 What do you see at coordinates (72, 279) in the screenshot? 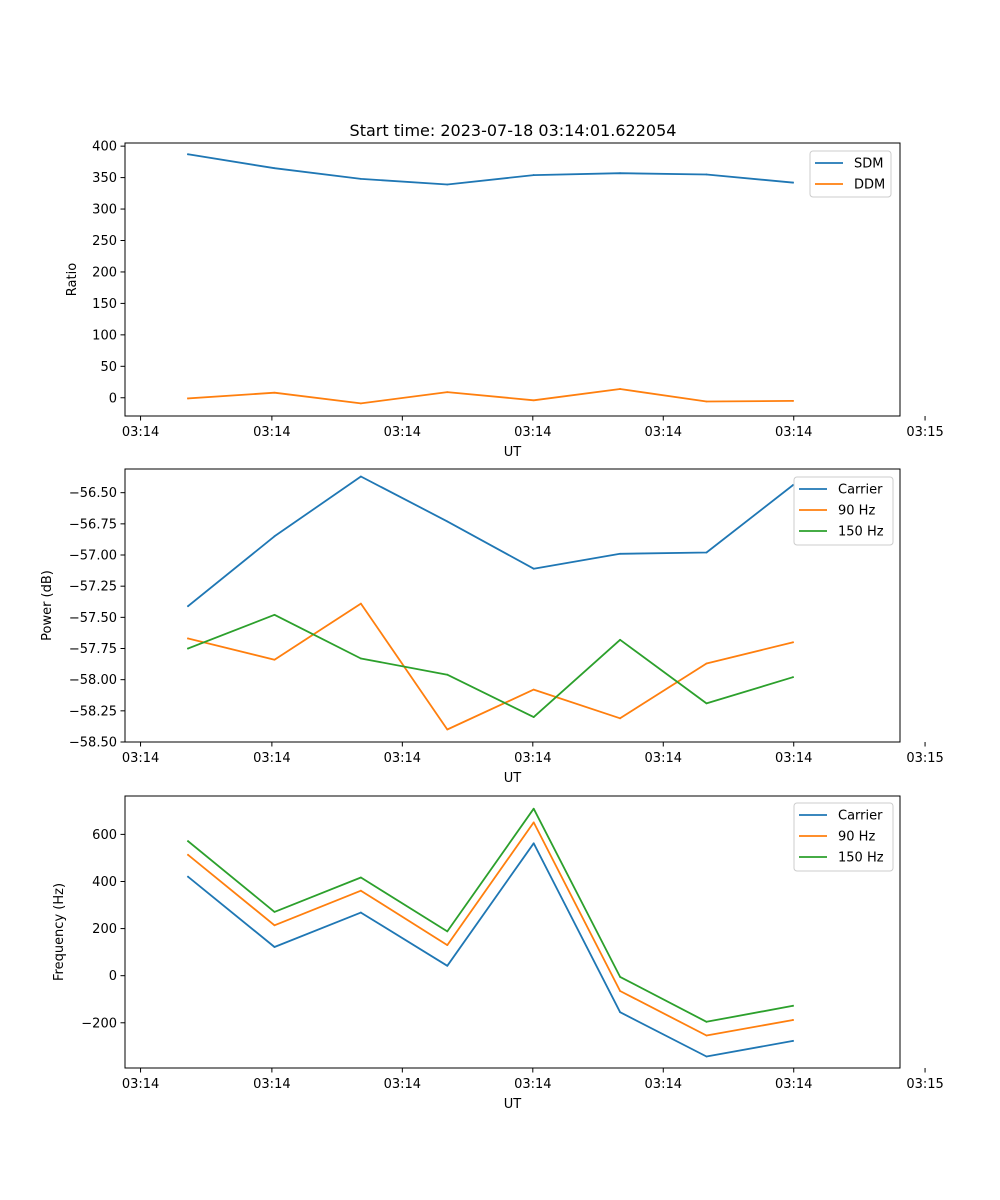
I see `y-axis-label: Ratio` at bounding box center [72, 279].